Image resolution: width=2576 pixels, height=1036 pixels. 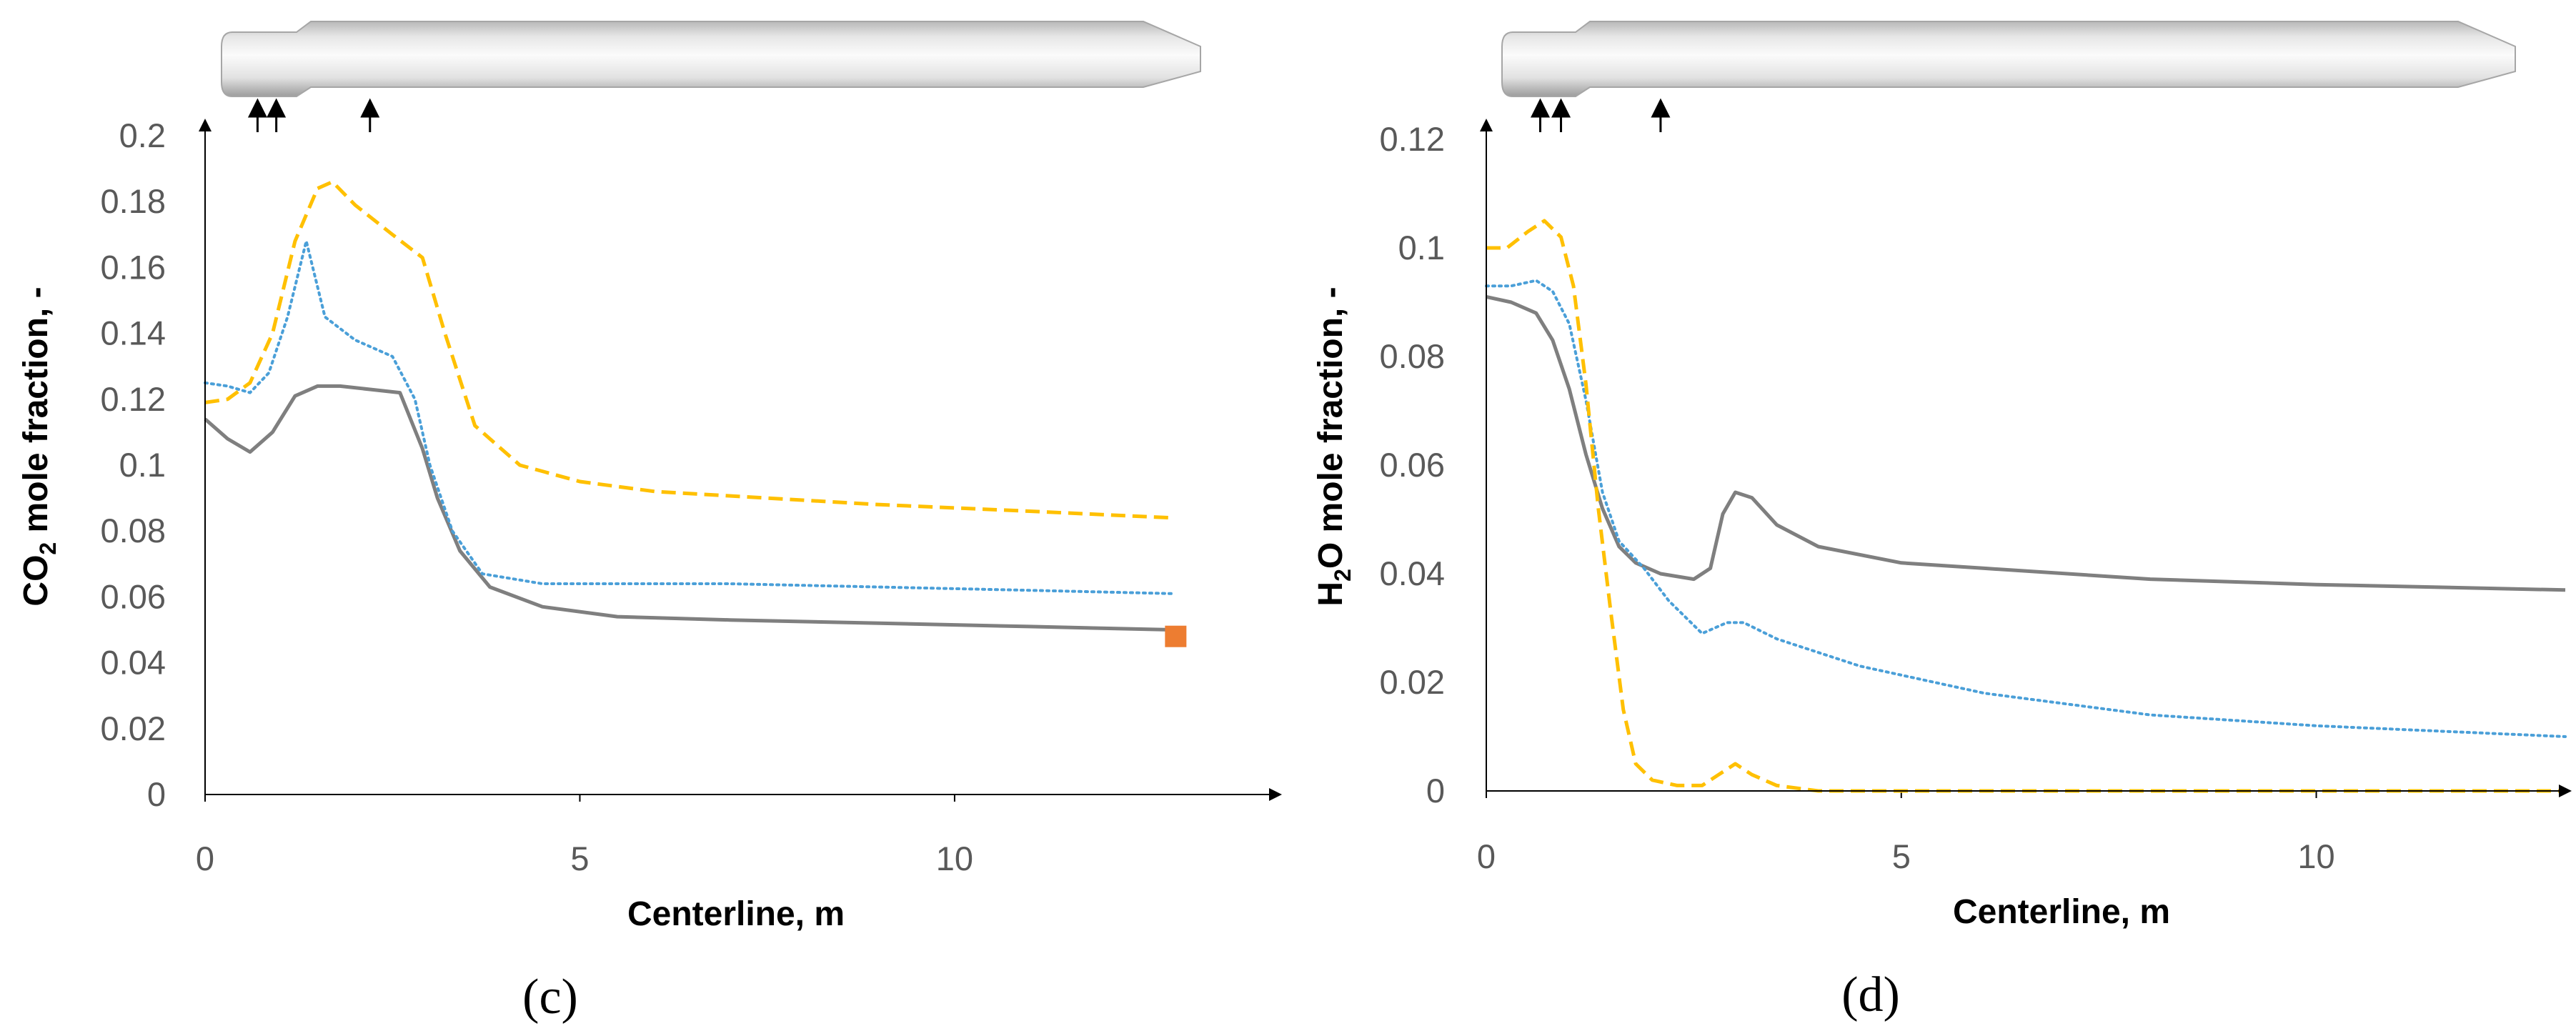 What do you see at coordinates (1331, 428) in the screenshot?
I see `y-axis-title-rest: O mole fraction, -` at bounding box center [1331, 428].